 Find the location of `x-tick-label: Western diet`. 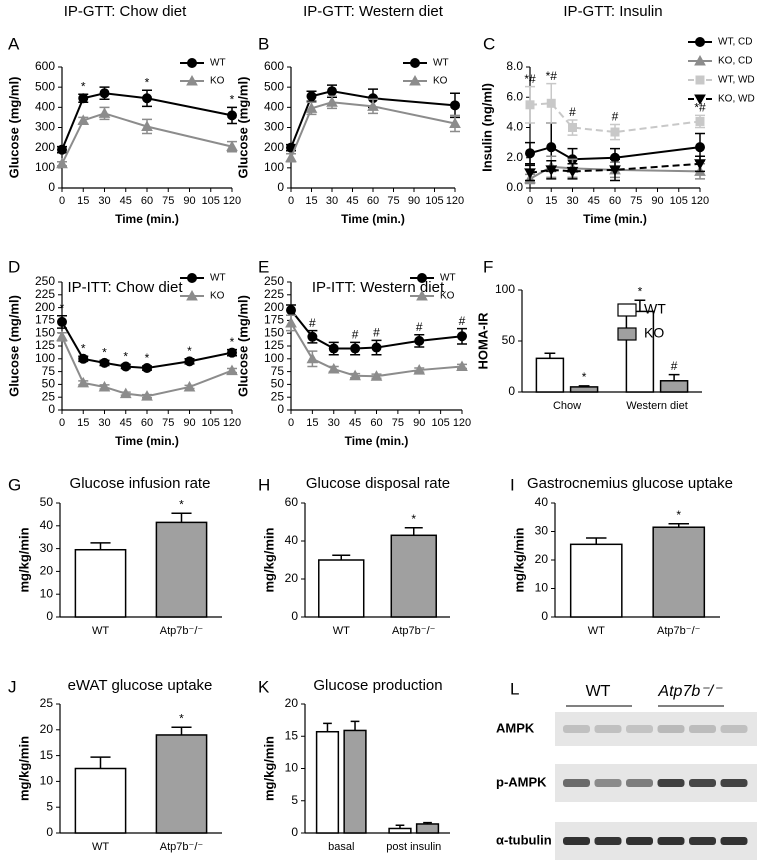

x-tick-label: Western diet is located at coordinates (657, 406).